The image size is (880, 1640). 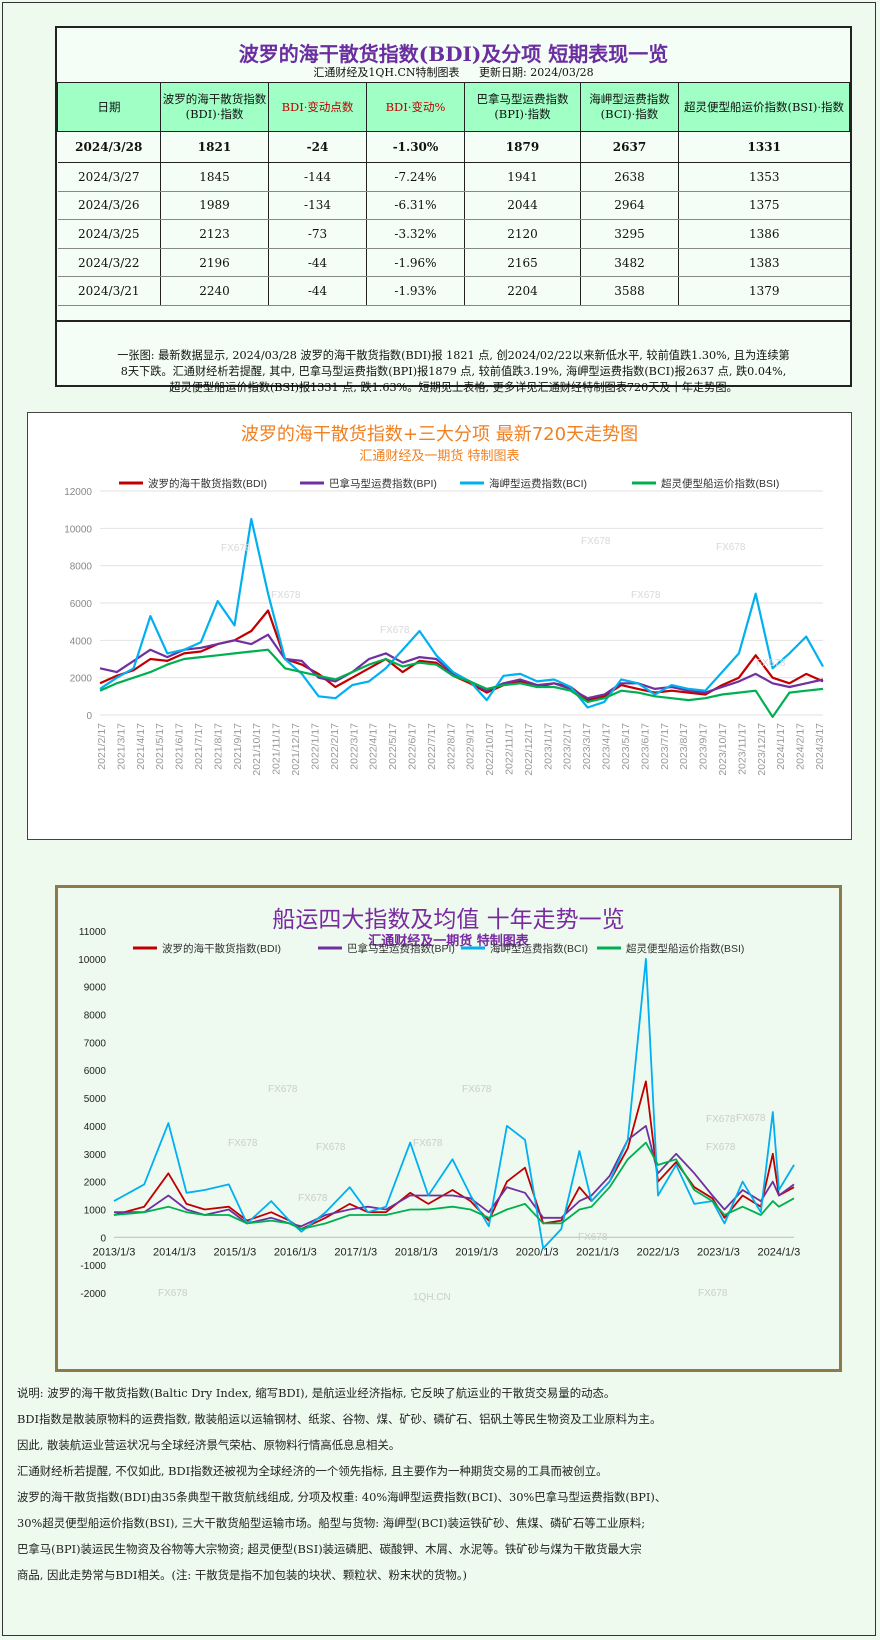 I want to click on cell-bci: 2964, so click(x=629, y=206).